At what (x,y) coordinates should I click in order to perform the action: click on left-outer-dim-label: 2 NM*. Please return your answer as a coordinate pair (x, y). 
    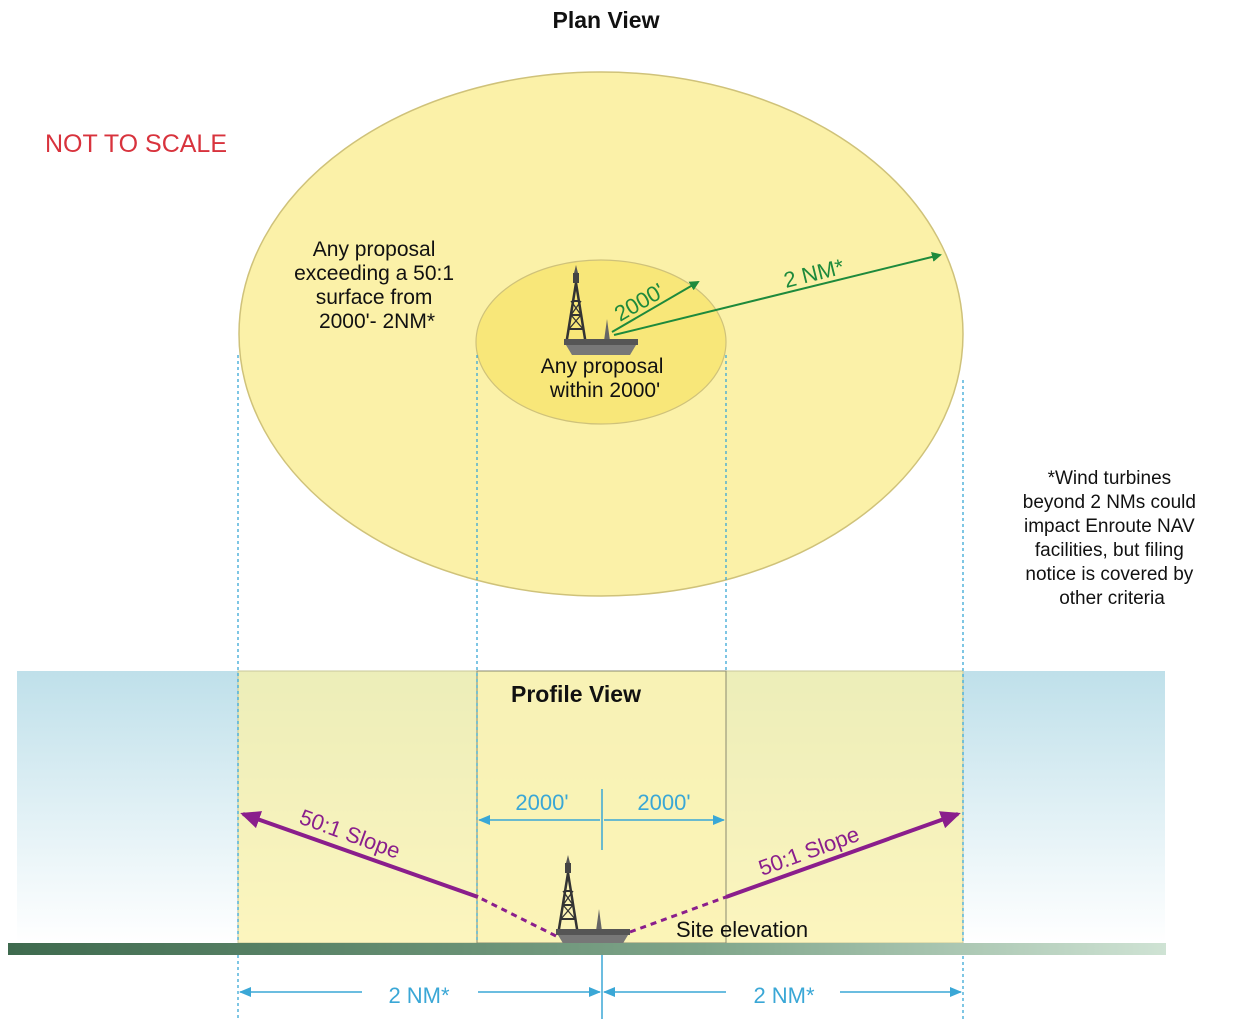
    Looking at the image, I should click on (419, 995).